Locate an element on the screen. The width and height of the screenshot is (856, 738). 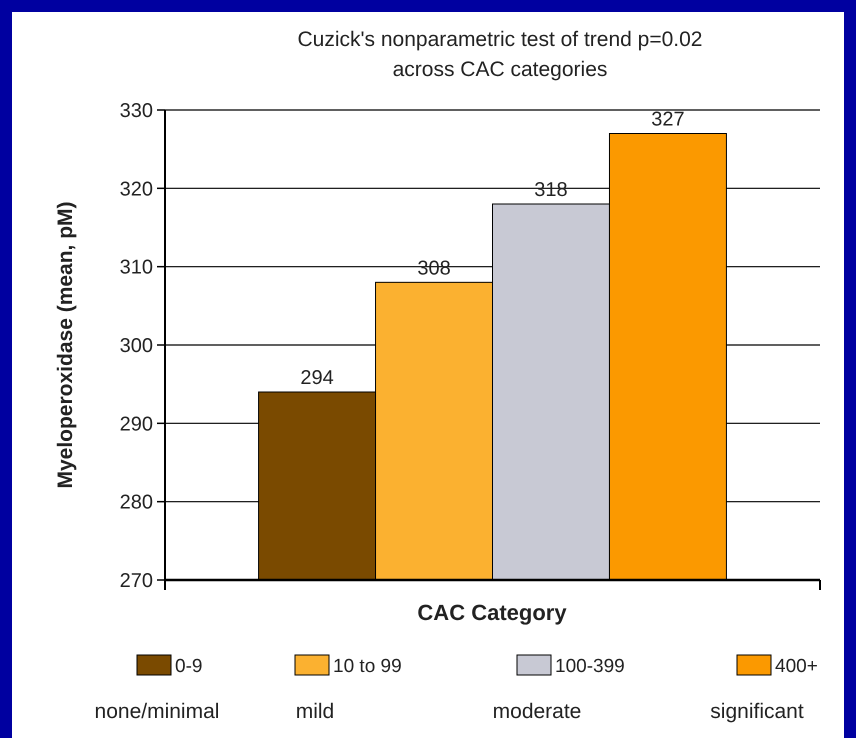
y-tick-label: 320 is located at coordinates (136, 189).